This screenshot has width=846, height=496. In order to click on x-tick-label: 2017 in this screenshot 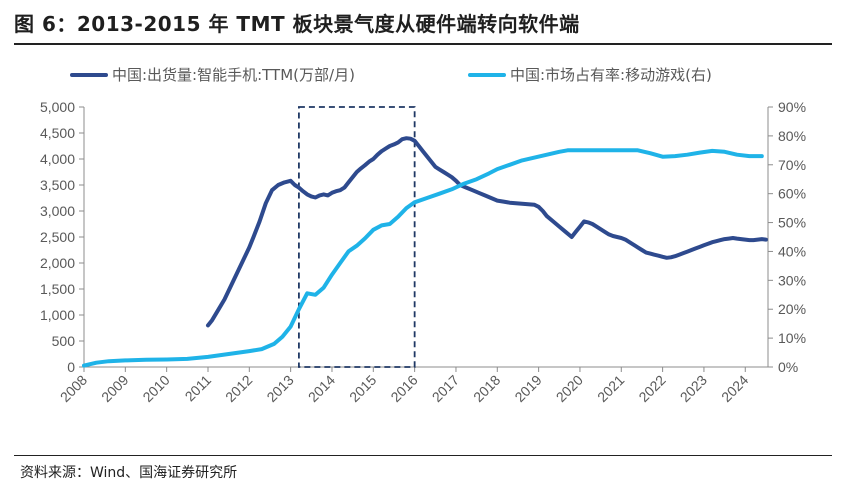, I will do `click(445, 388)`.